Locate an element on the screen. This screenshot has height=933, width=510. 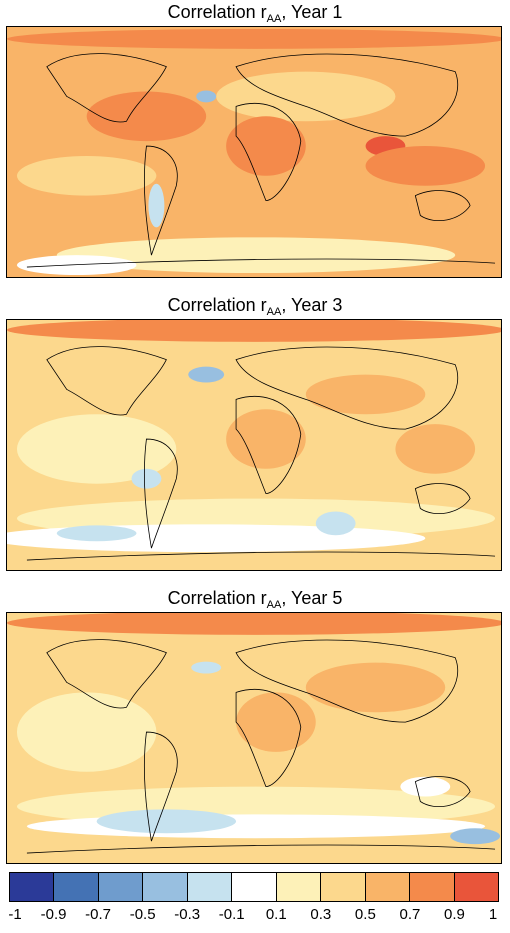
panel-title: Correlation rAA, Year 5 is located at coordinates (255, 599).